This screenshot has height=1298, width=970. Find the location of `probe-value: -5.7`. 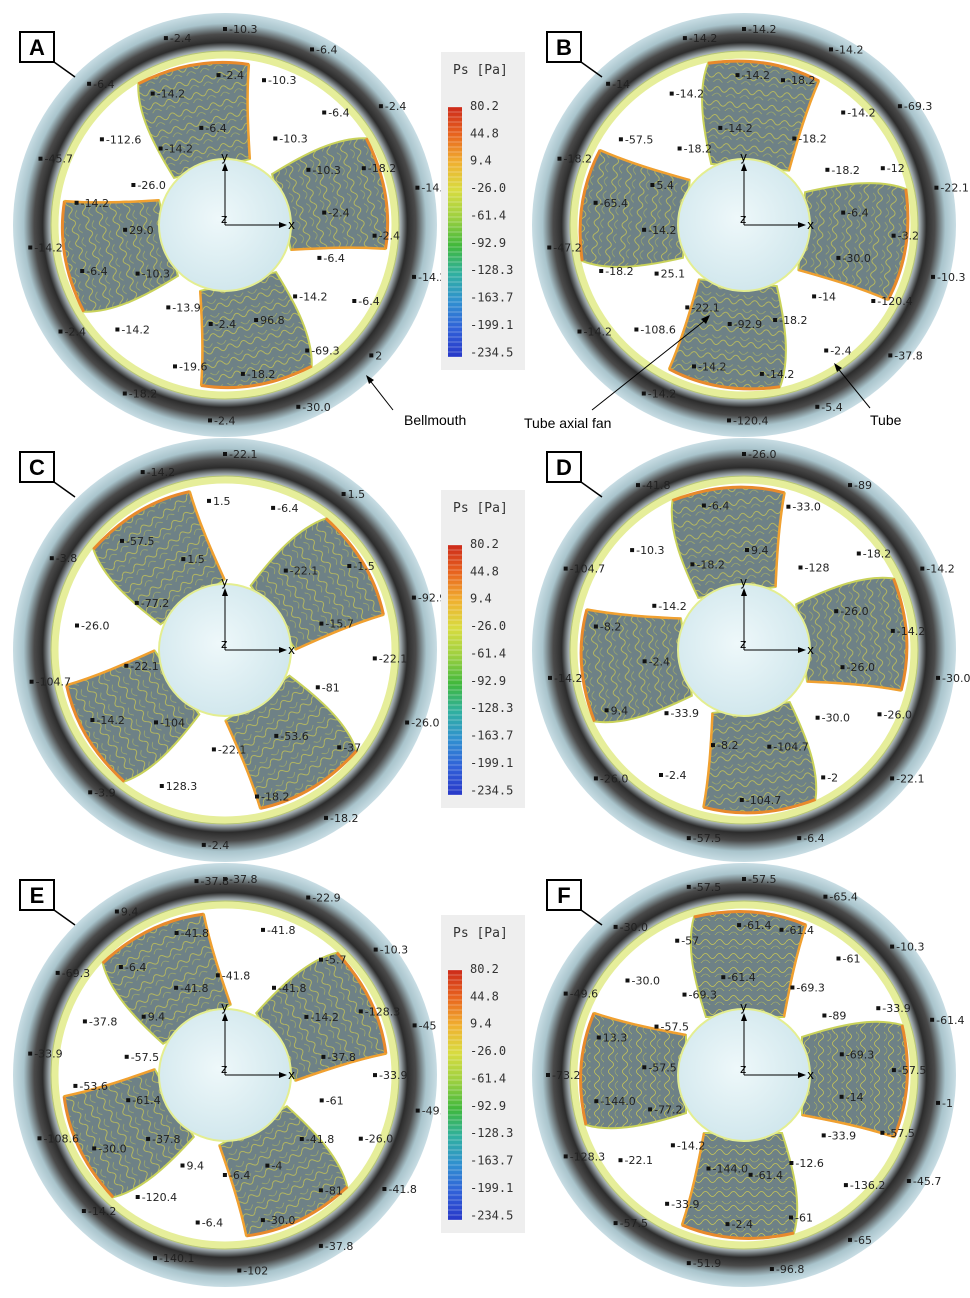

probe-value: -5.7 is located at coordinates (335, 960).